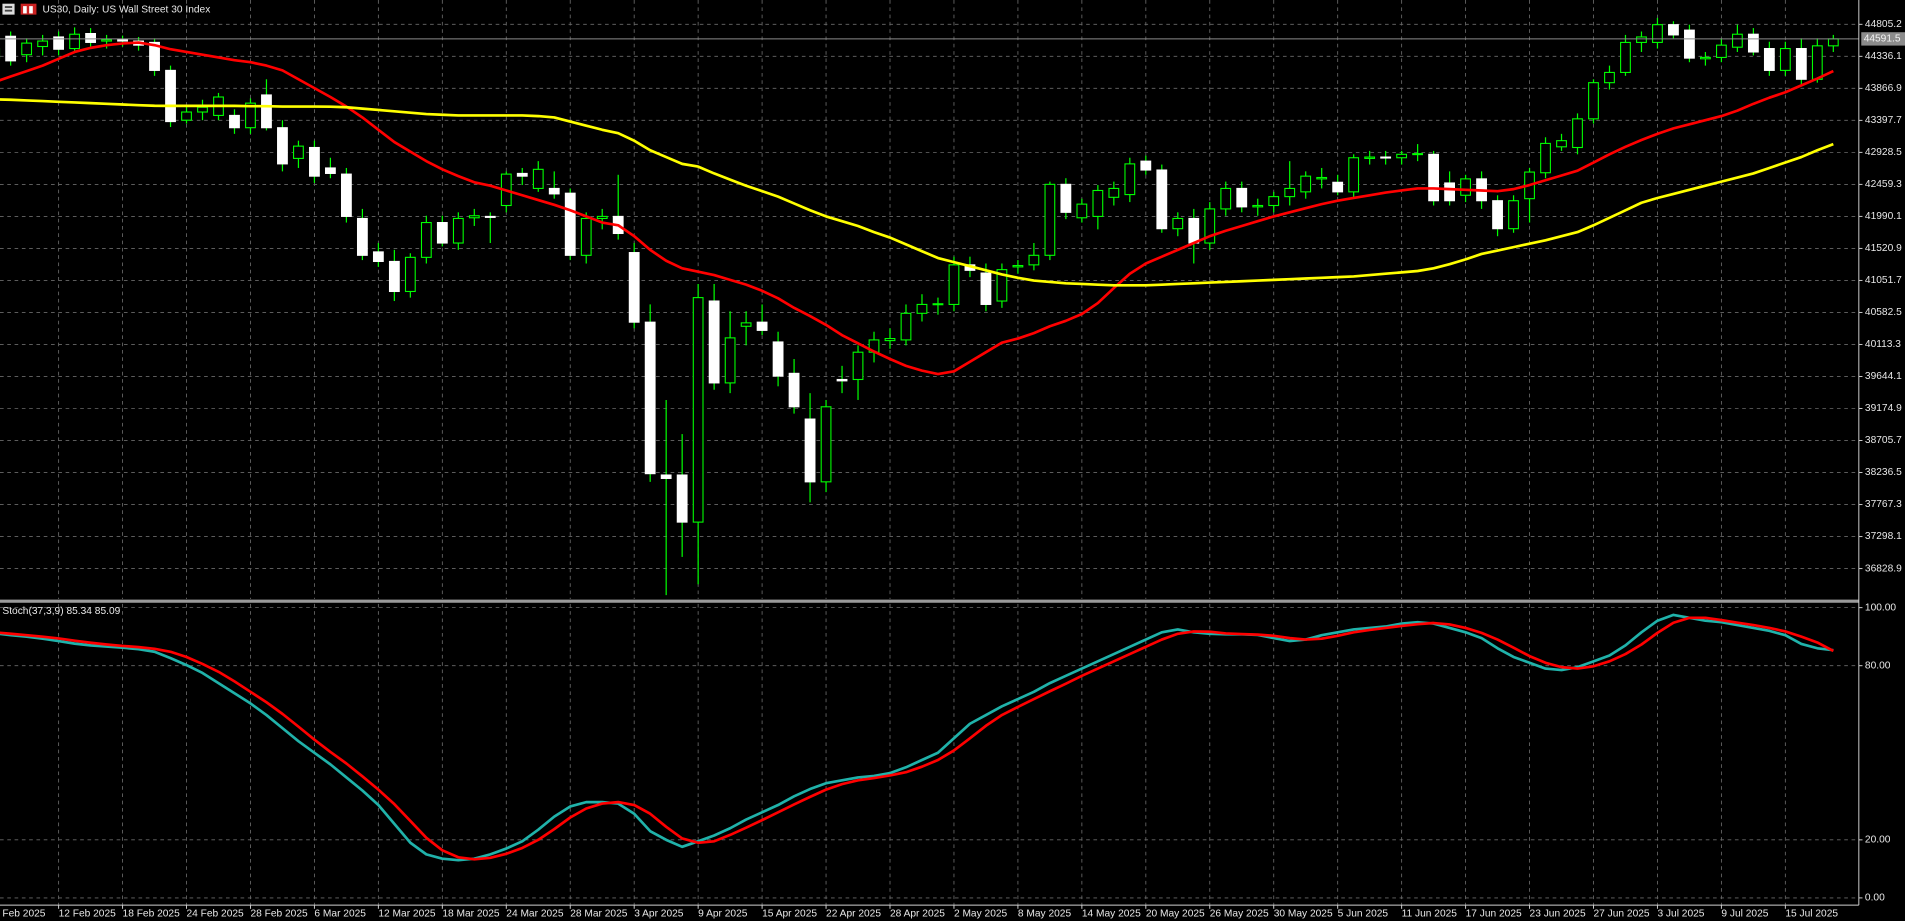 This screenshot has height=921, width=1905. What do you see at coordinates (216, 913) in the screenshot?
I see `x-tick-label: 24 Feb 2025` at bounding box center [216, 913].